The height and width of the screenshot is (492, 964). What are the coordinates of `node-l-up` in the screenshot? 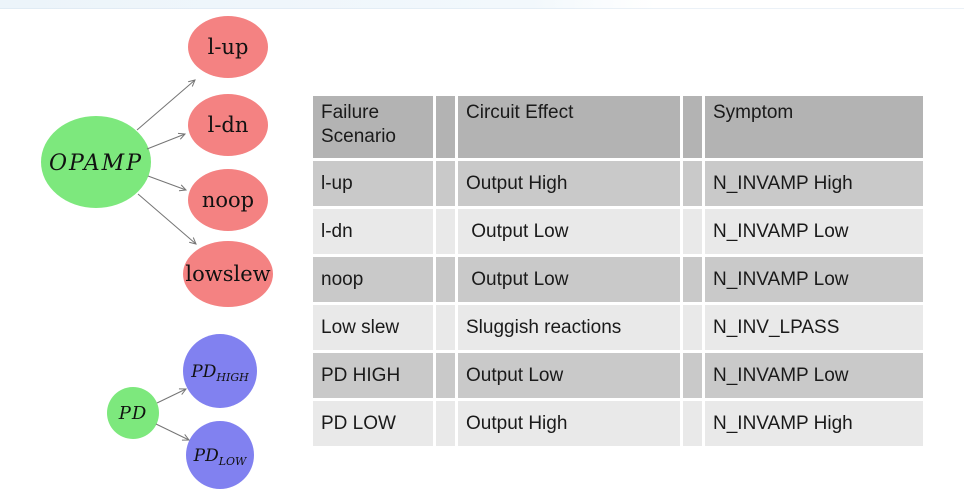 It's located at (228, 47).